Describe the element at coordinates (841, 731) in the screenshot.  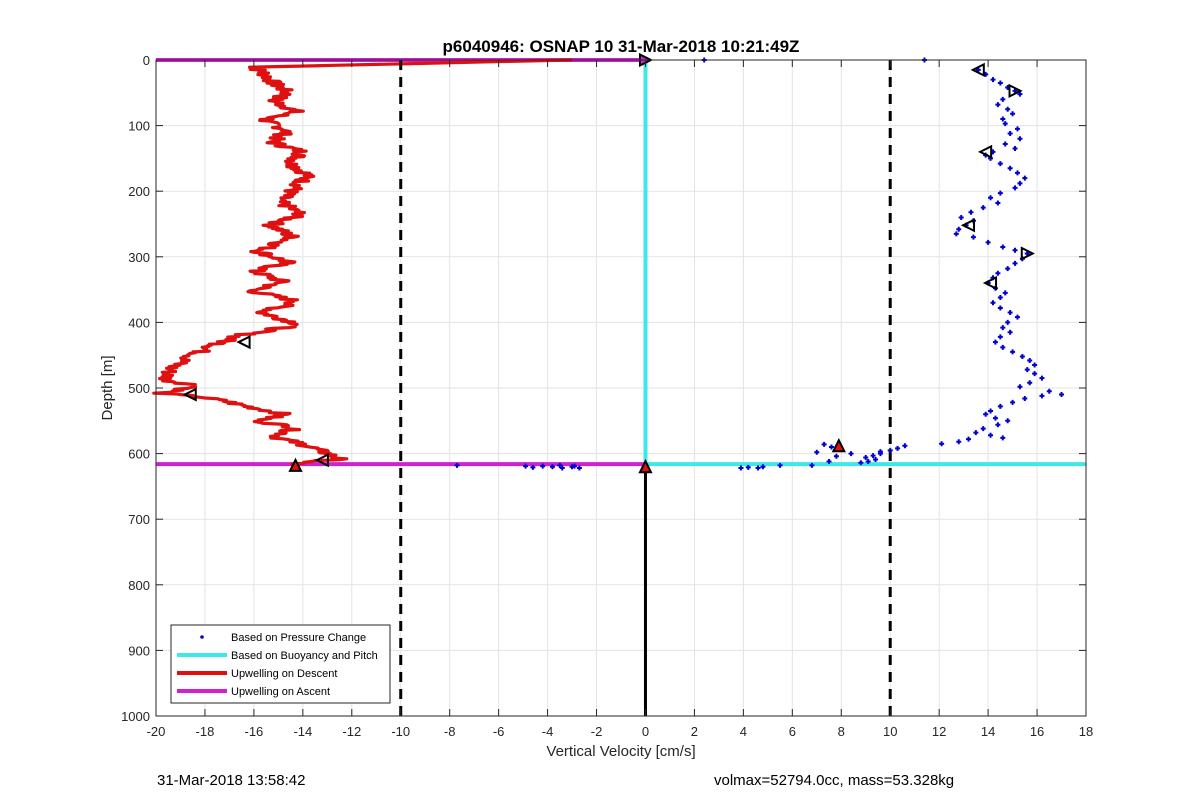
I see `x-tick-label: 8` at that location.